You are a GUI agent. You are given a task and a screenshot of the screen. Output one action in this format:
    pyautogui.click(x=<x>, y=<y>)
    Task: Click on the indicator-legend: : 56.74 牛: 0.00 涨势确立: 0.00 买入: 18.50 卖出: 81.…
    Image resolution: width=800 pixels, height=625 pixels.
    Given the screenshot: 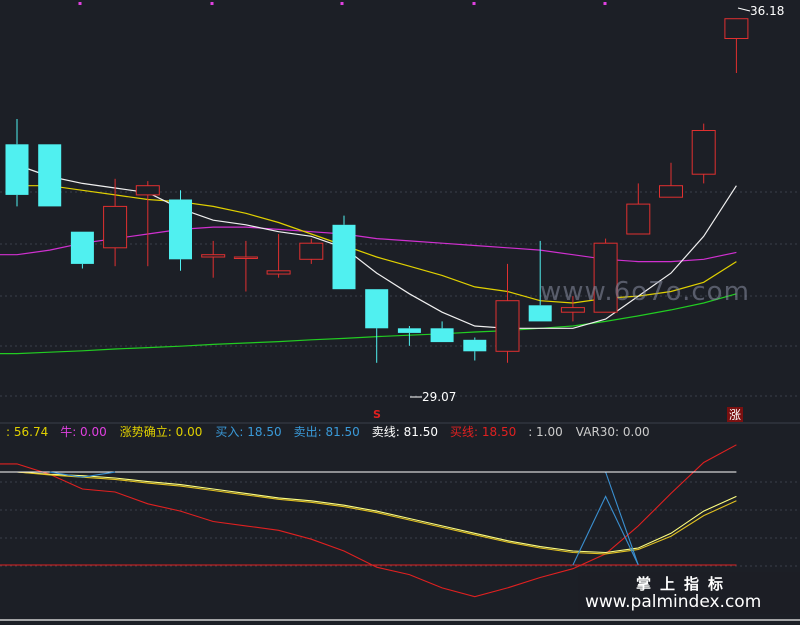 What is the action you would take?
    pyautogui.click(x=328, y=431)
    